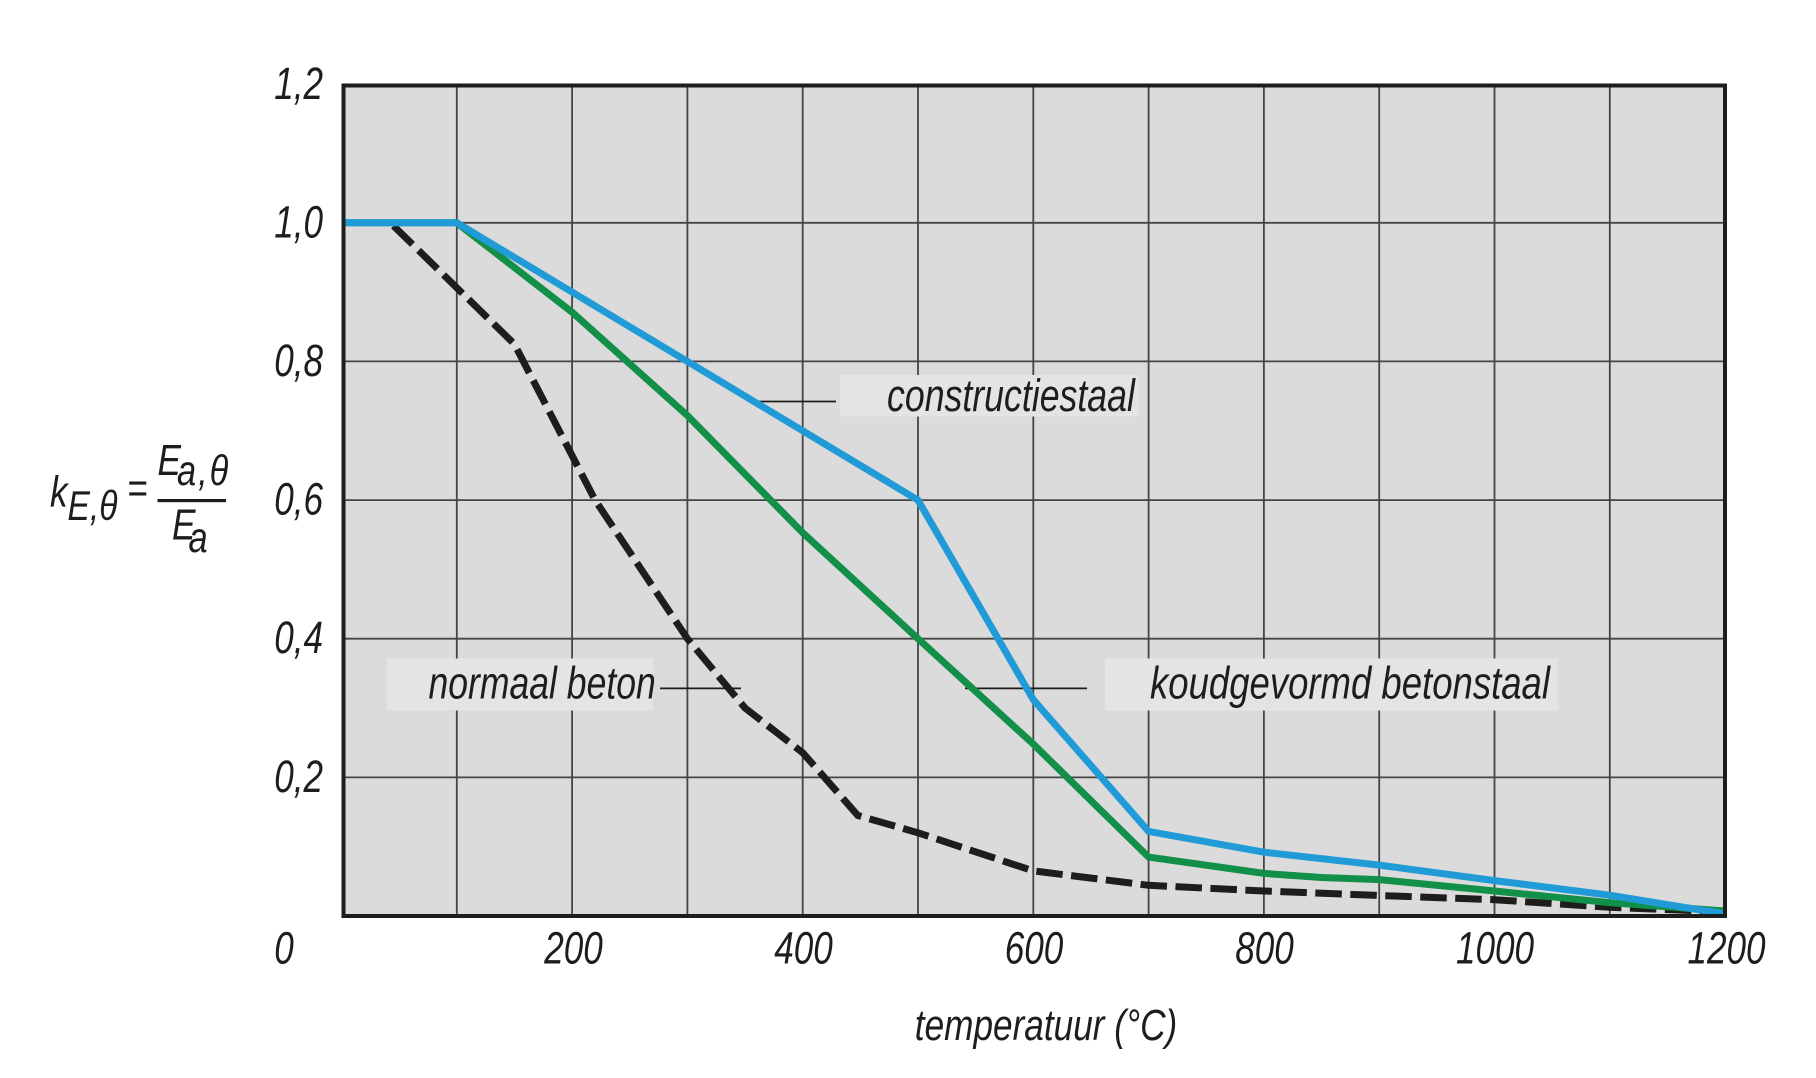 The height and width of the screenshot is (1078, 1816). I want to click on svg-text: 400, so click(803, 947).